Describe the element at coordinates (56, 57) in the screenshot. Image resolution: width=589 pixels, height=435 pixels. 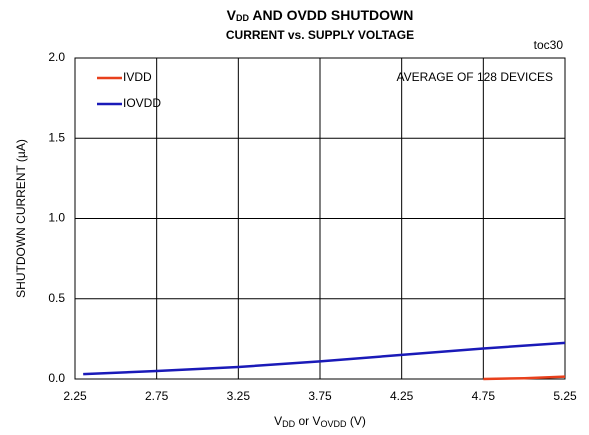
I see `y-tick-label: 2.0` at that location.